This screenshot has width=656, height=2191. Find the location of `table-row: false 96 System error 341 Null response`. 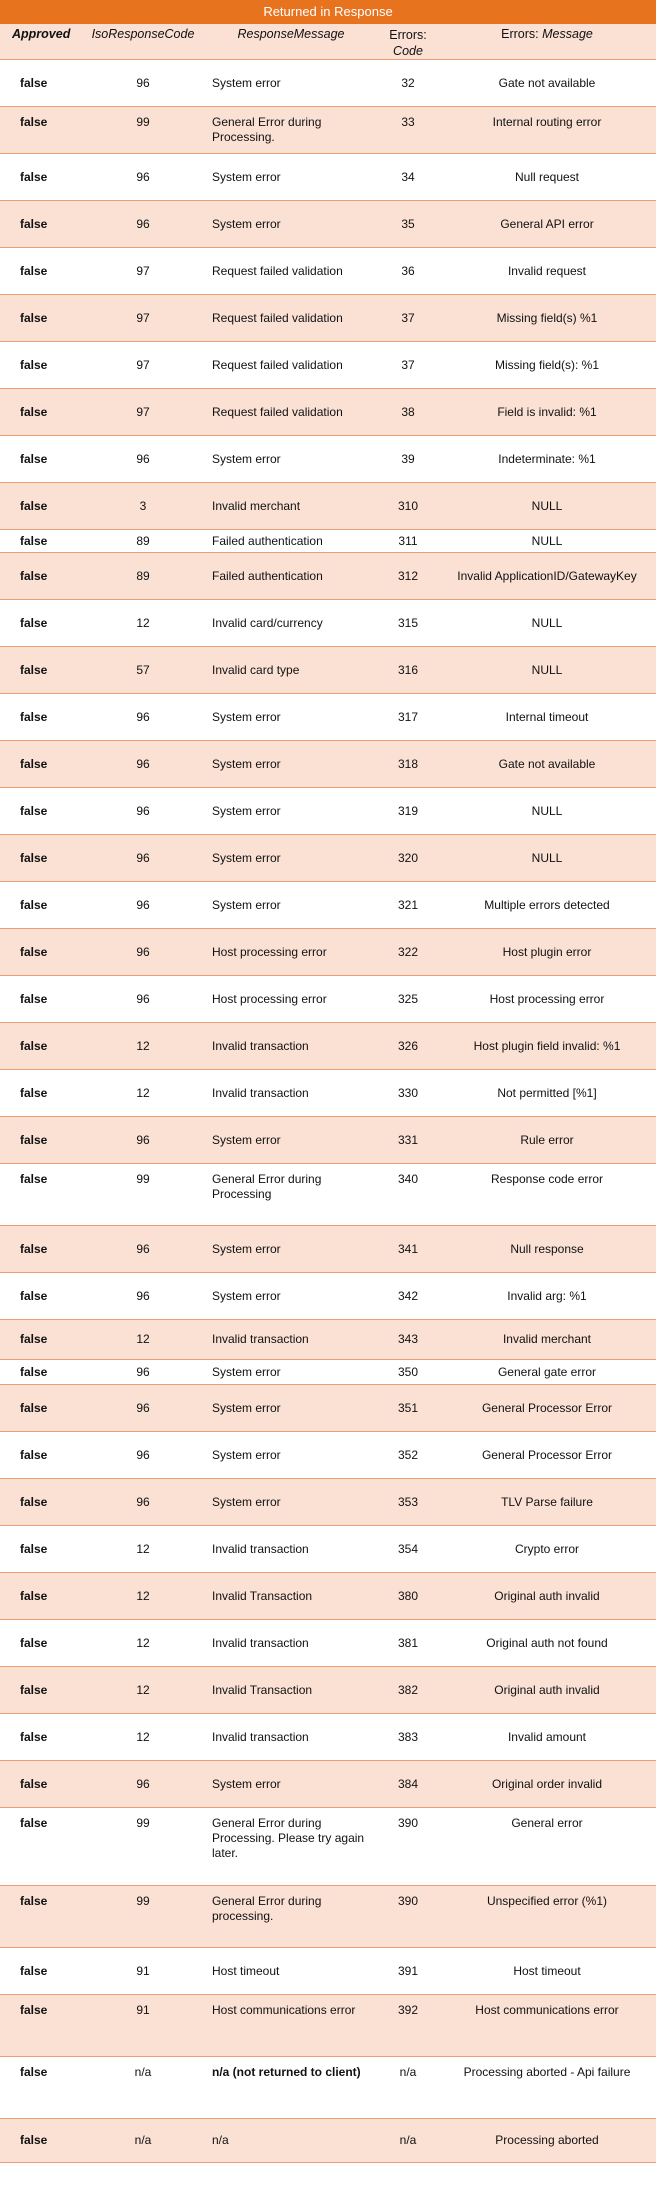

table-row: false 96 System error 341 Null response is located at coordinates (328, 1249).